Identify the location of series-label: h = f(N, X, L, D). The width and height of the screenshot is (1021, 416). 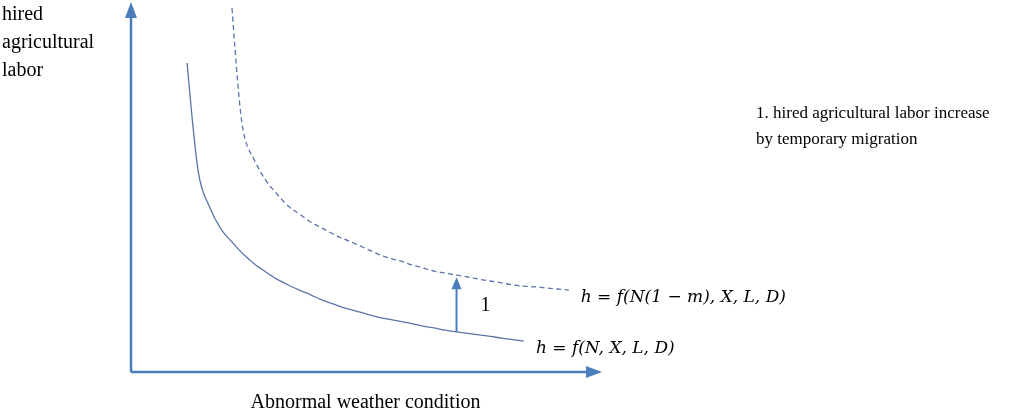
(605, 347).